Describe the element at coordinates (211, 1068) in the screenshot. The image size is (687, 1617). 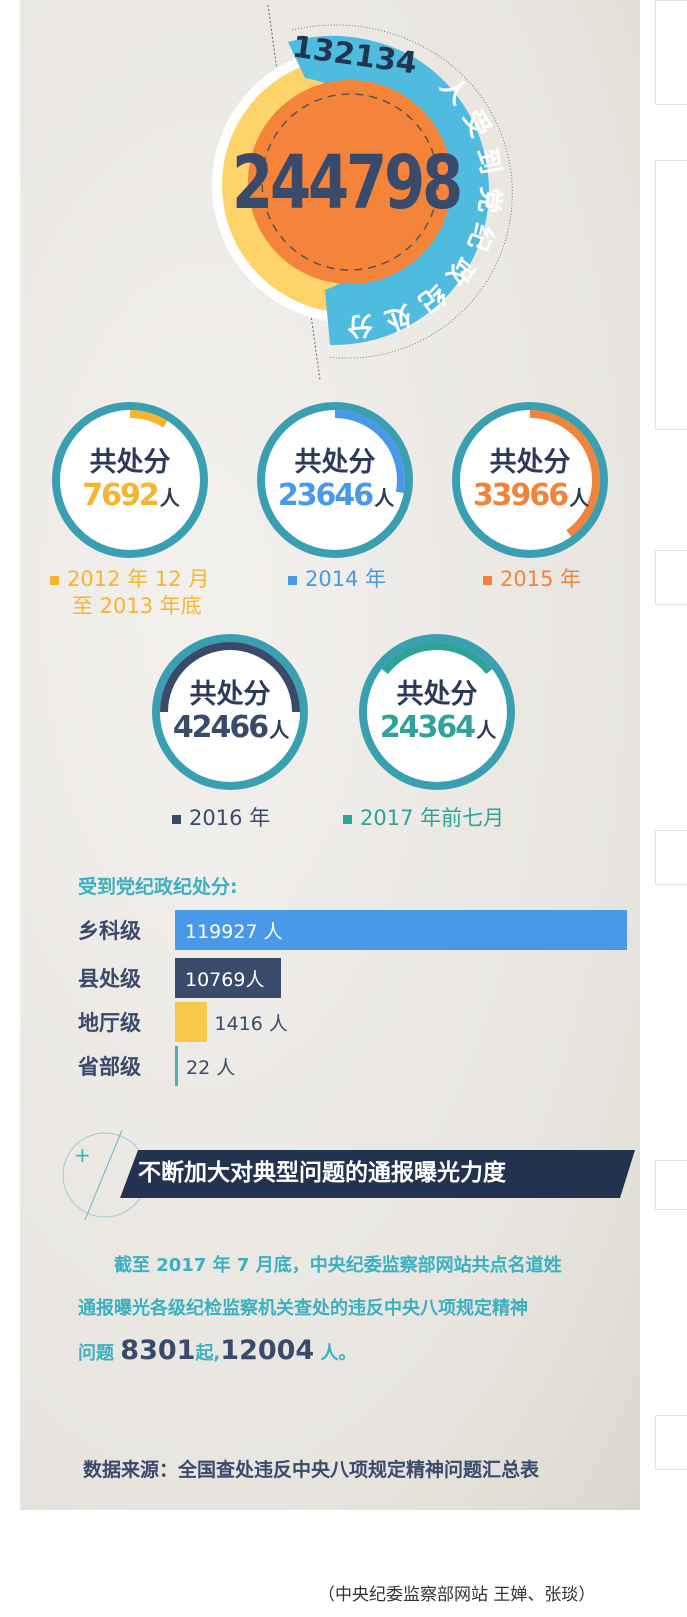
I see `bar-value-label: 22 人` at that location.